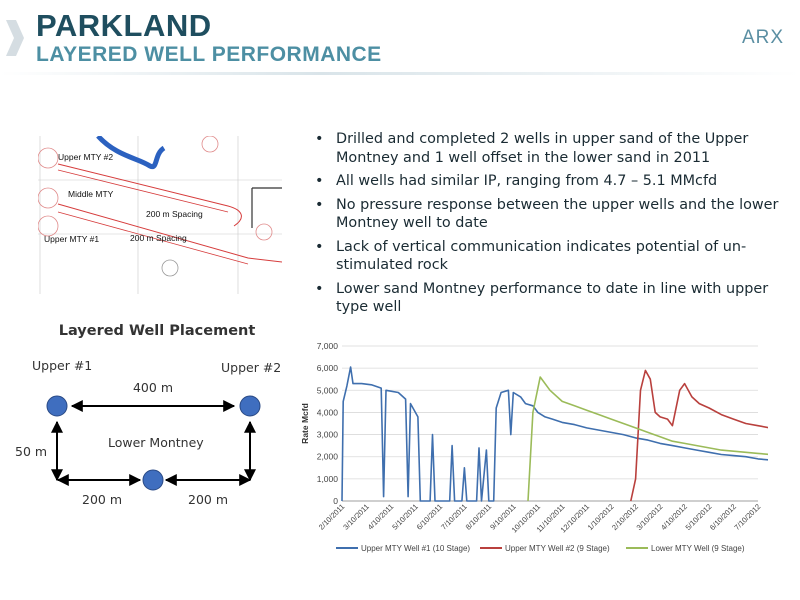 This screenshot has height=600, width=800. Describe the element at coordinates (328, 368) in the screenshot. I see `y-tick-label: 6,000` at that location.